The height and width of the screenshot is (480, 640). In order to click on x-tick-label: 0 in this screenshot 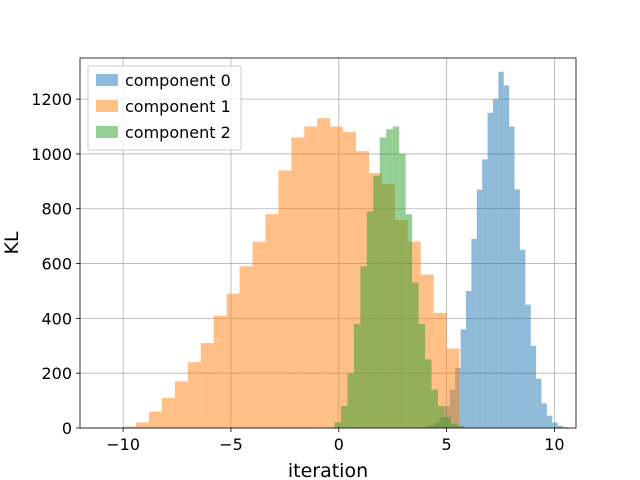, I will do `click(339, 444)`.